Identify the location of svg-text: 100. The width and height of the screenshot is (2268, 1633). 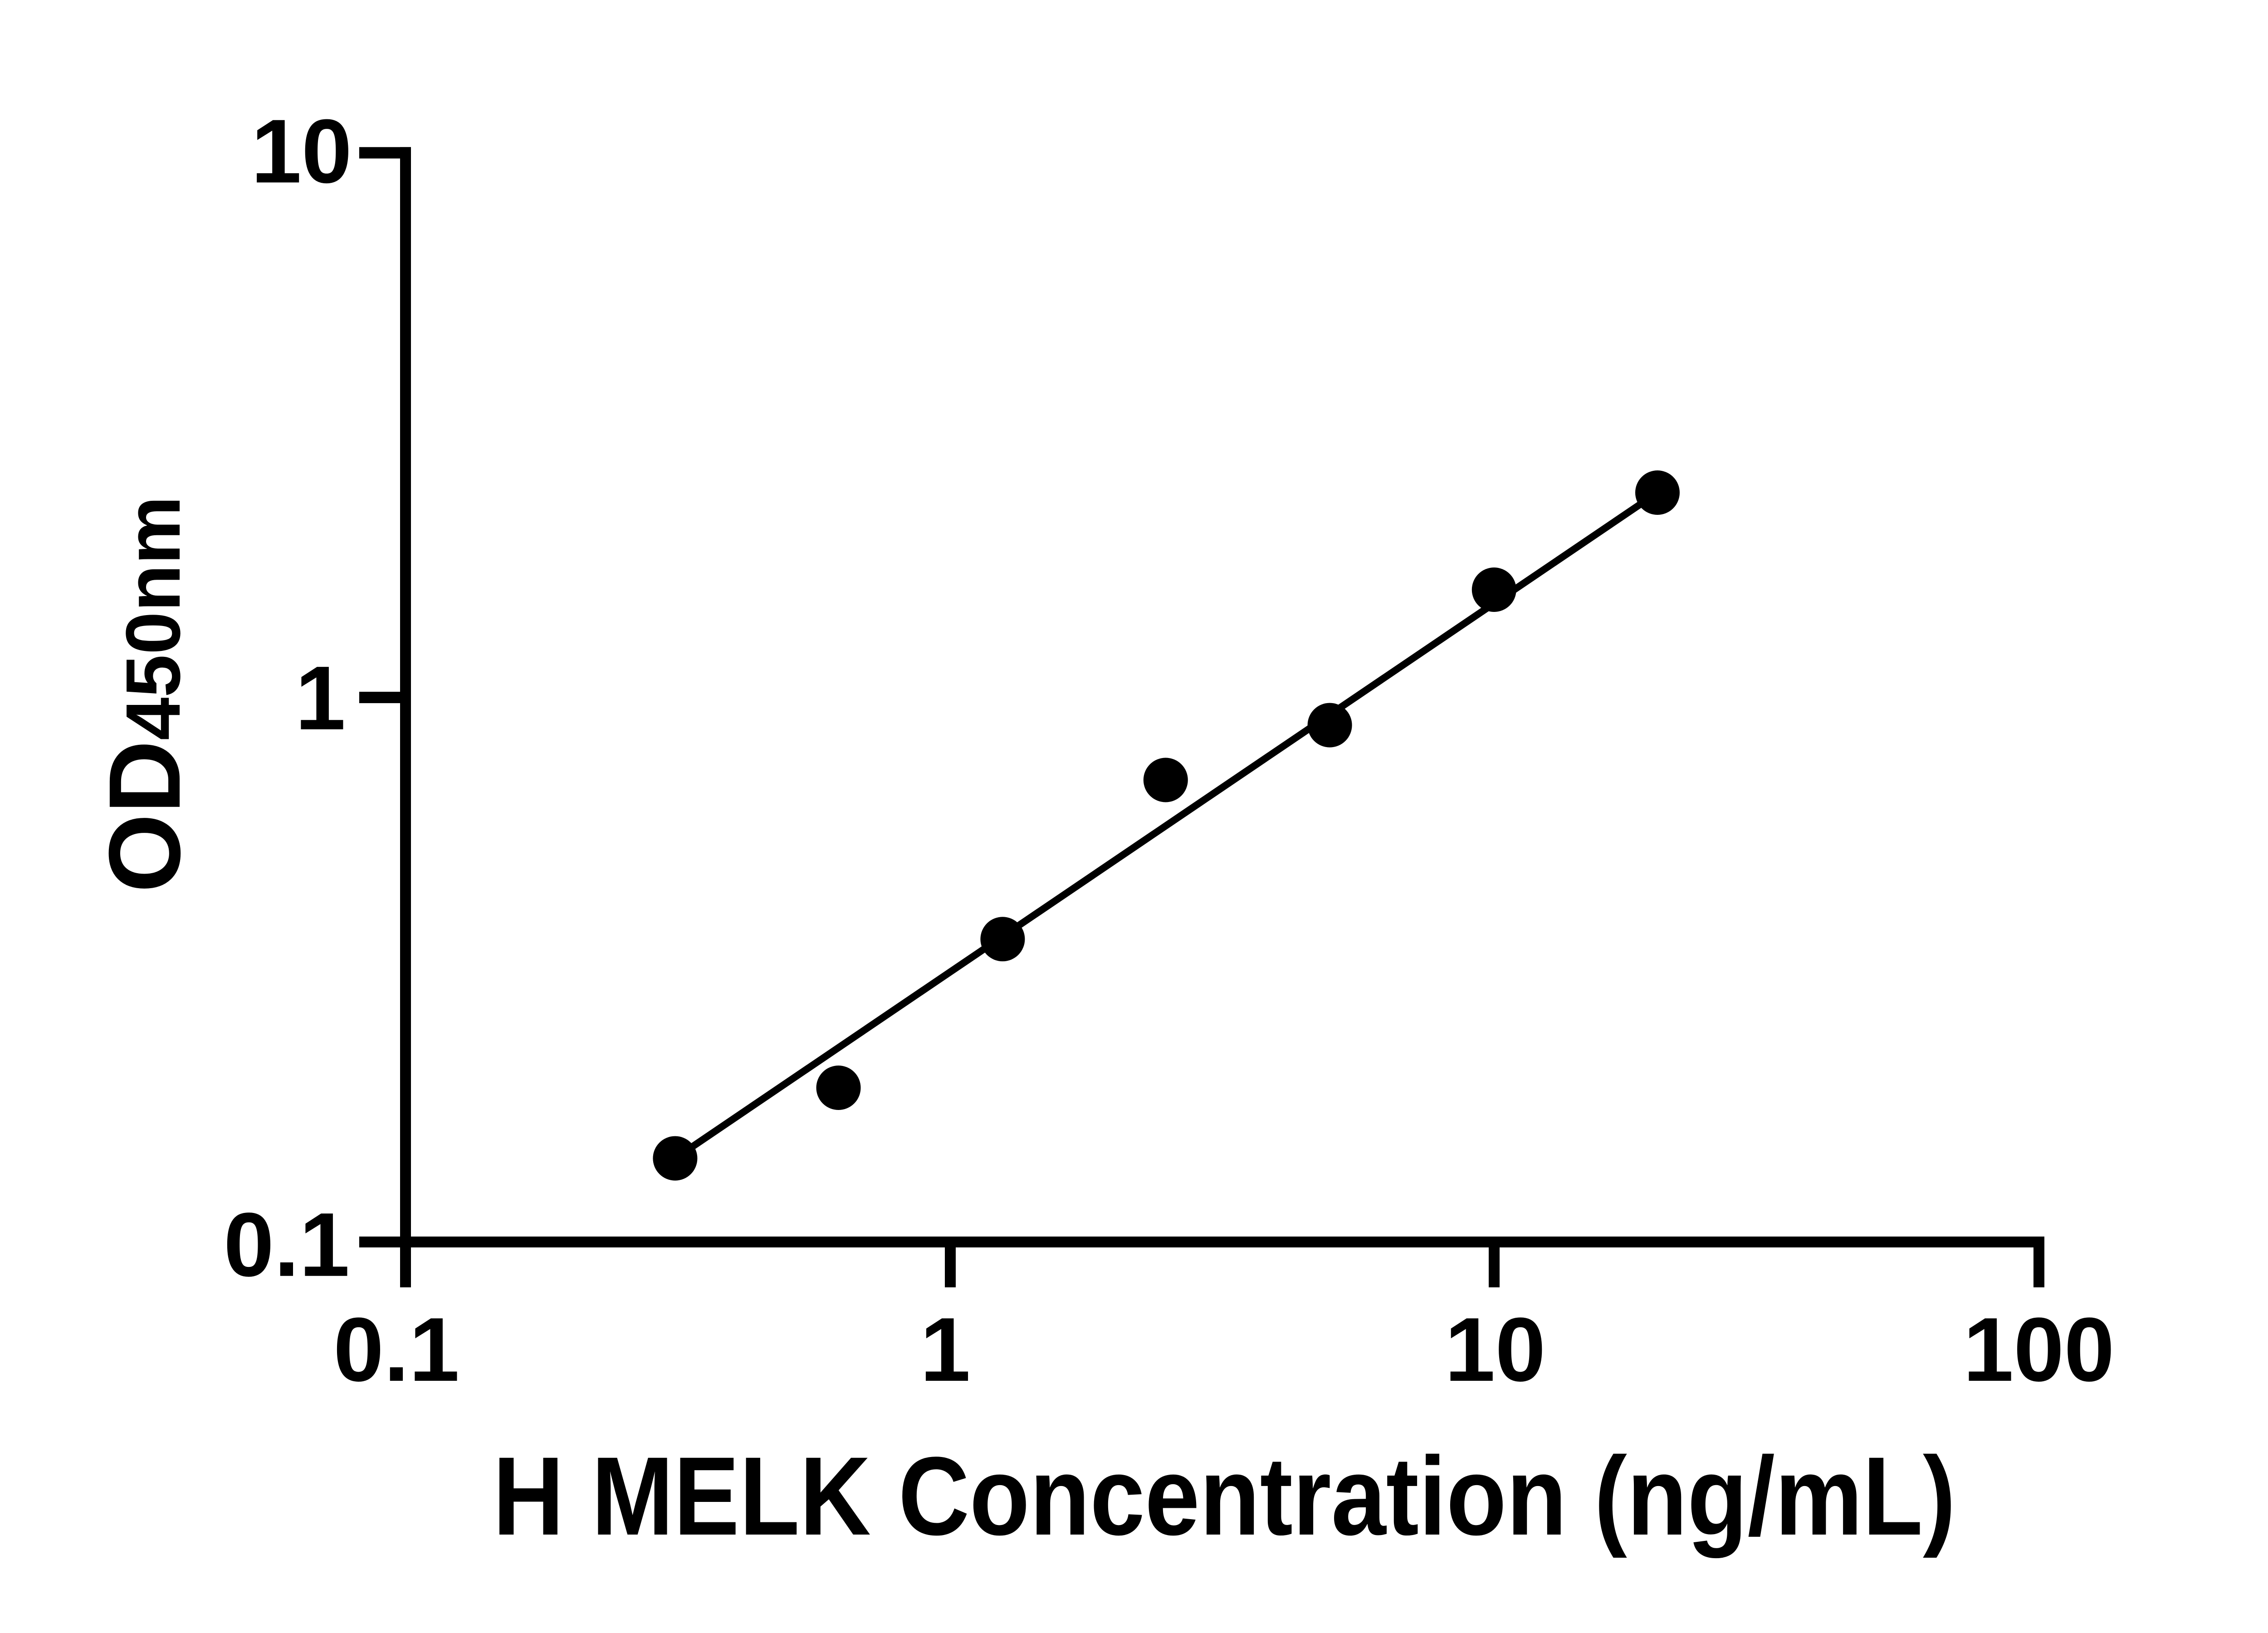
(2039, 1349).